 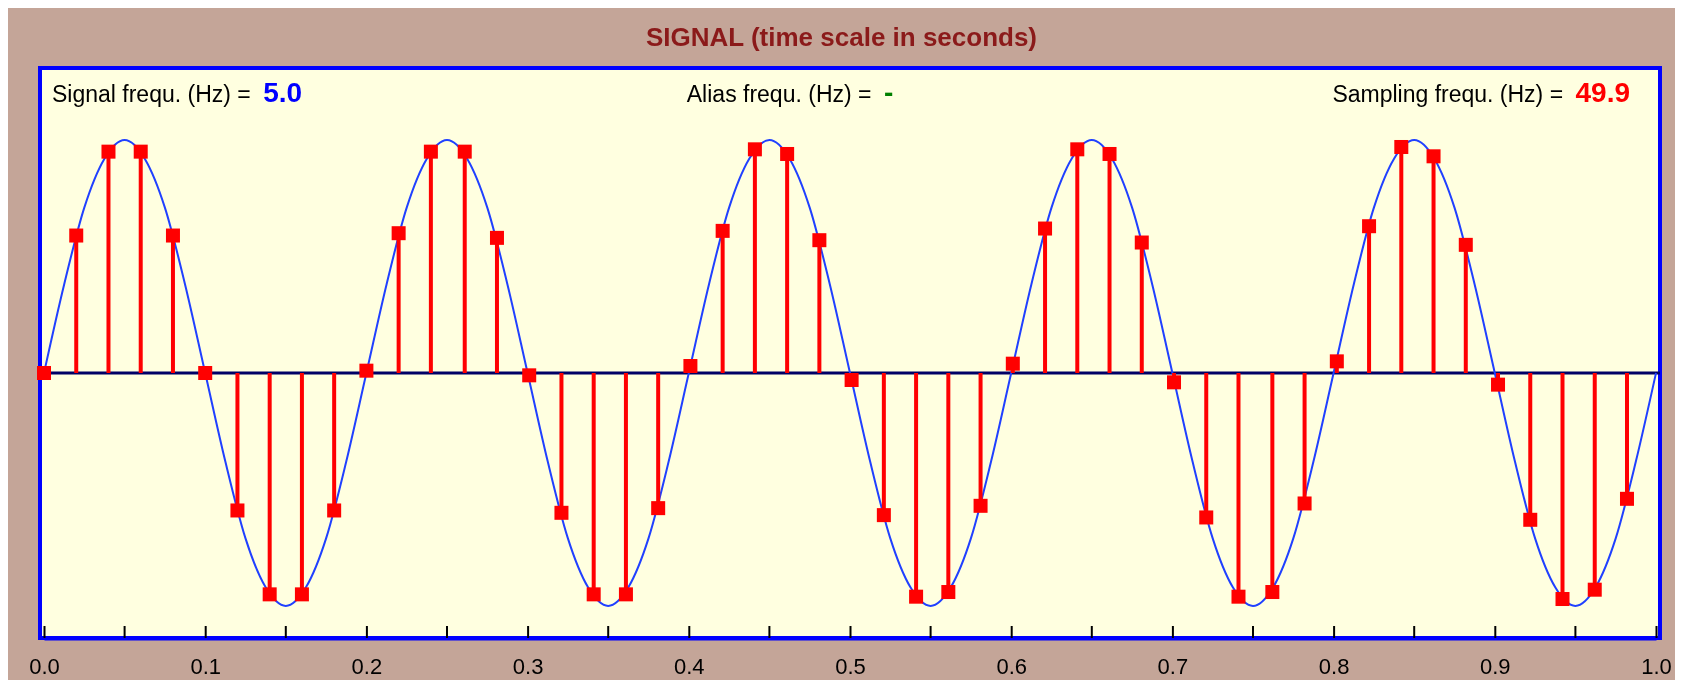 What do you see at coordinates (177, 92) in the screenshot?
I see `text: Signal frequ. (Hz) = 5.0` at bounding box center [177, 92].